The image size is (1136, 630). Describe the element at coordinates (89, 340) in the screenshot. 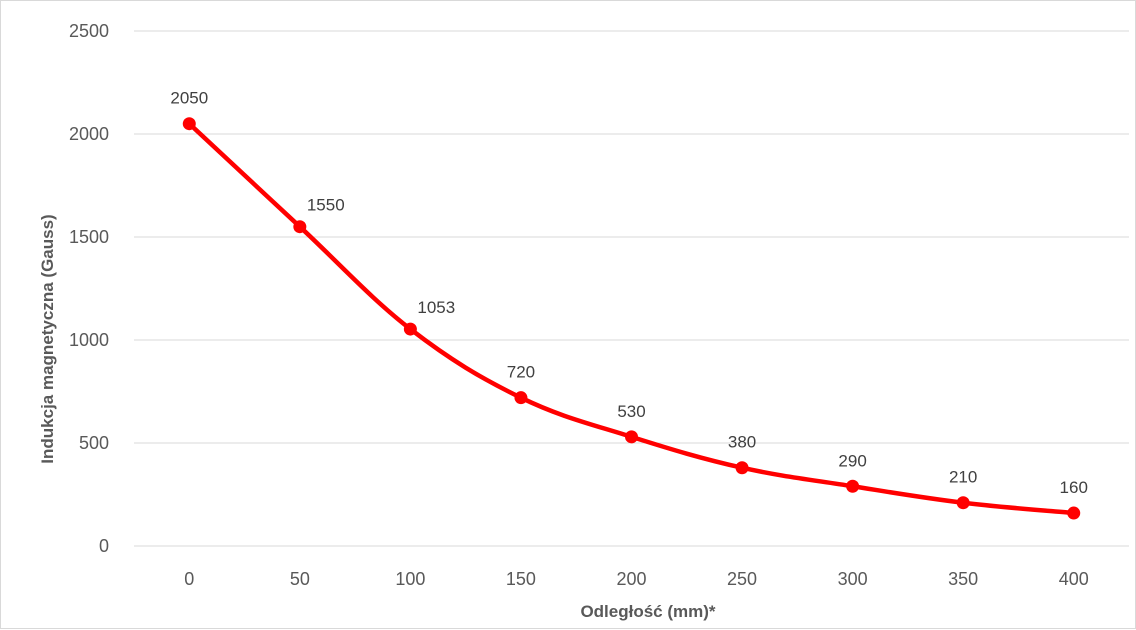

I see `y-tick-label: 1000` at that location.